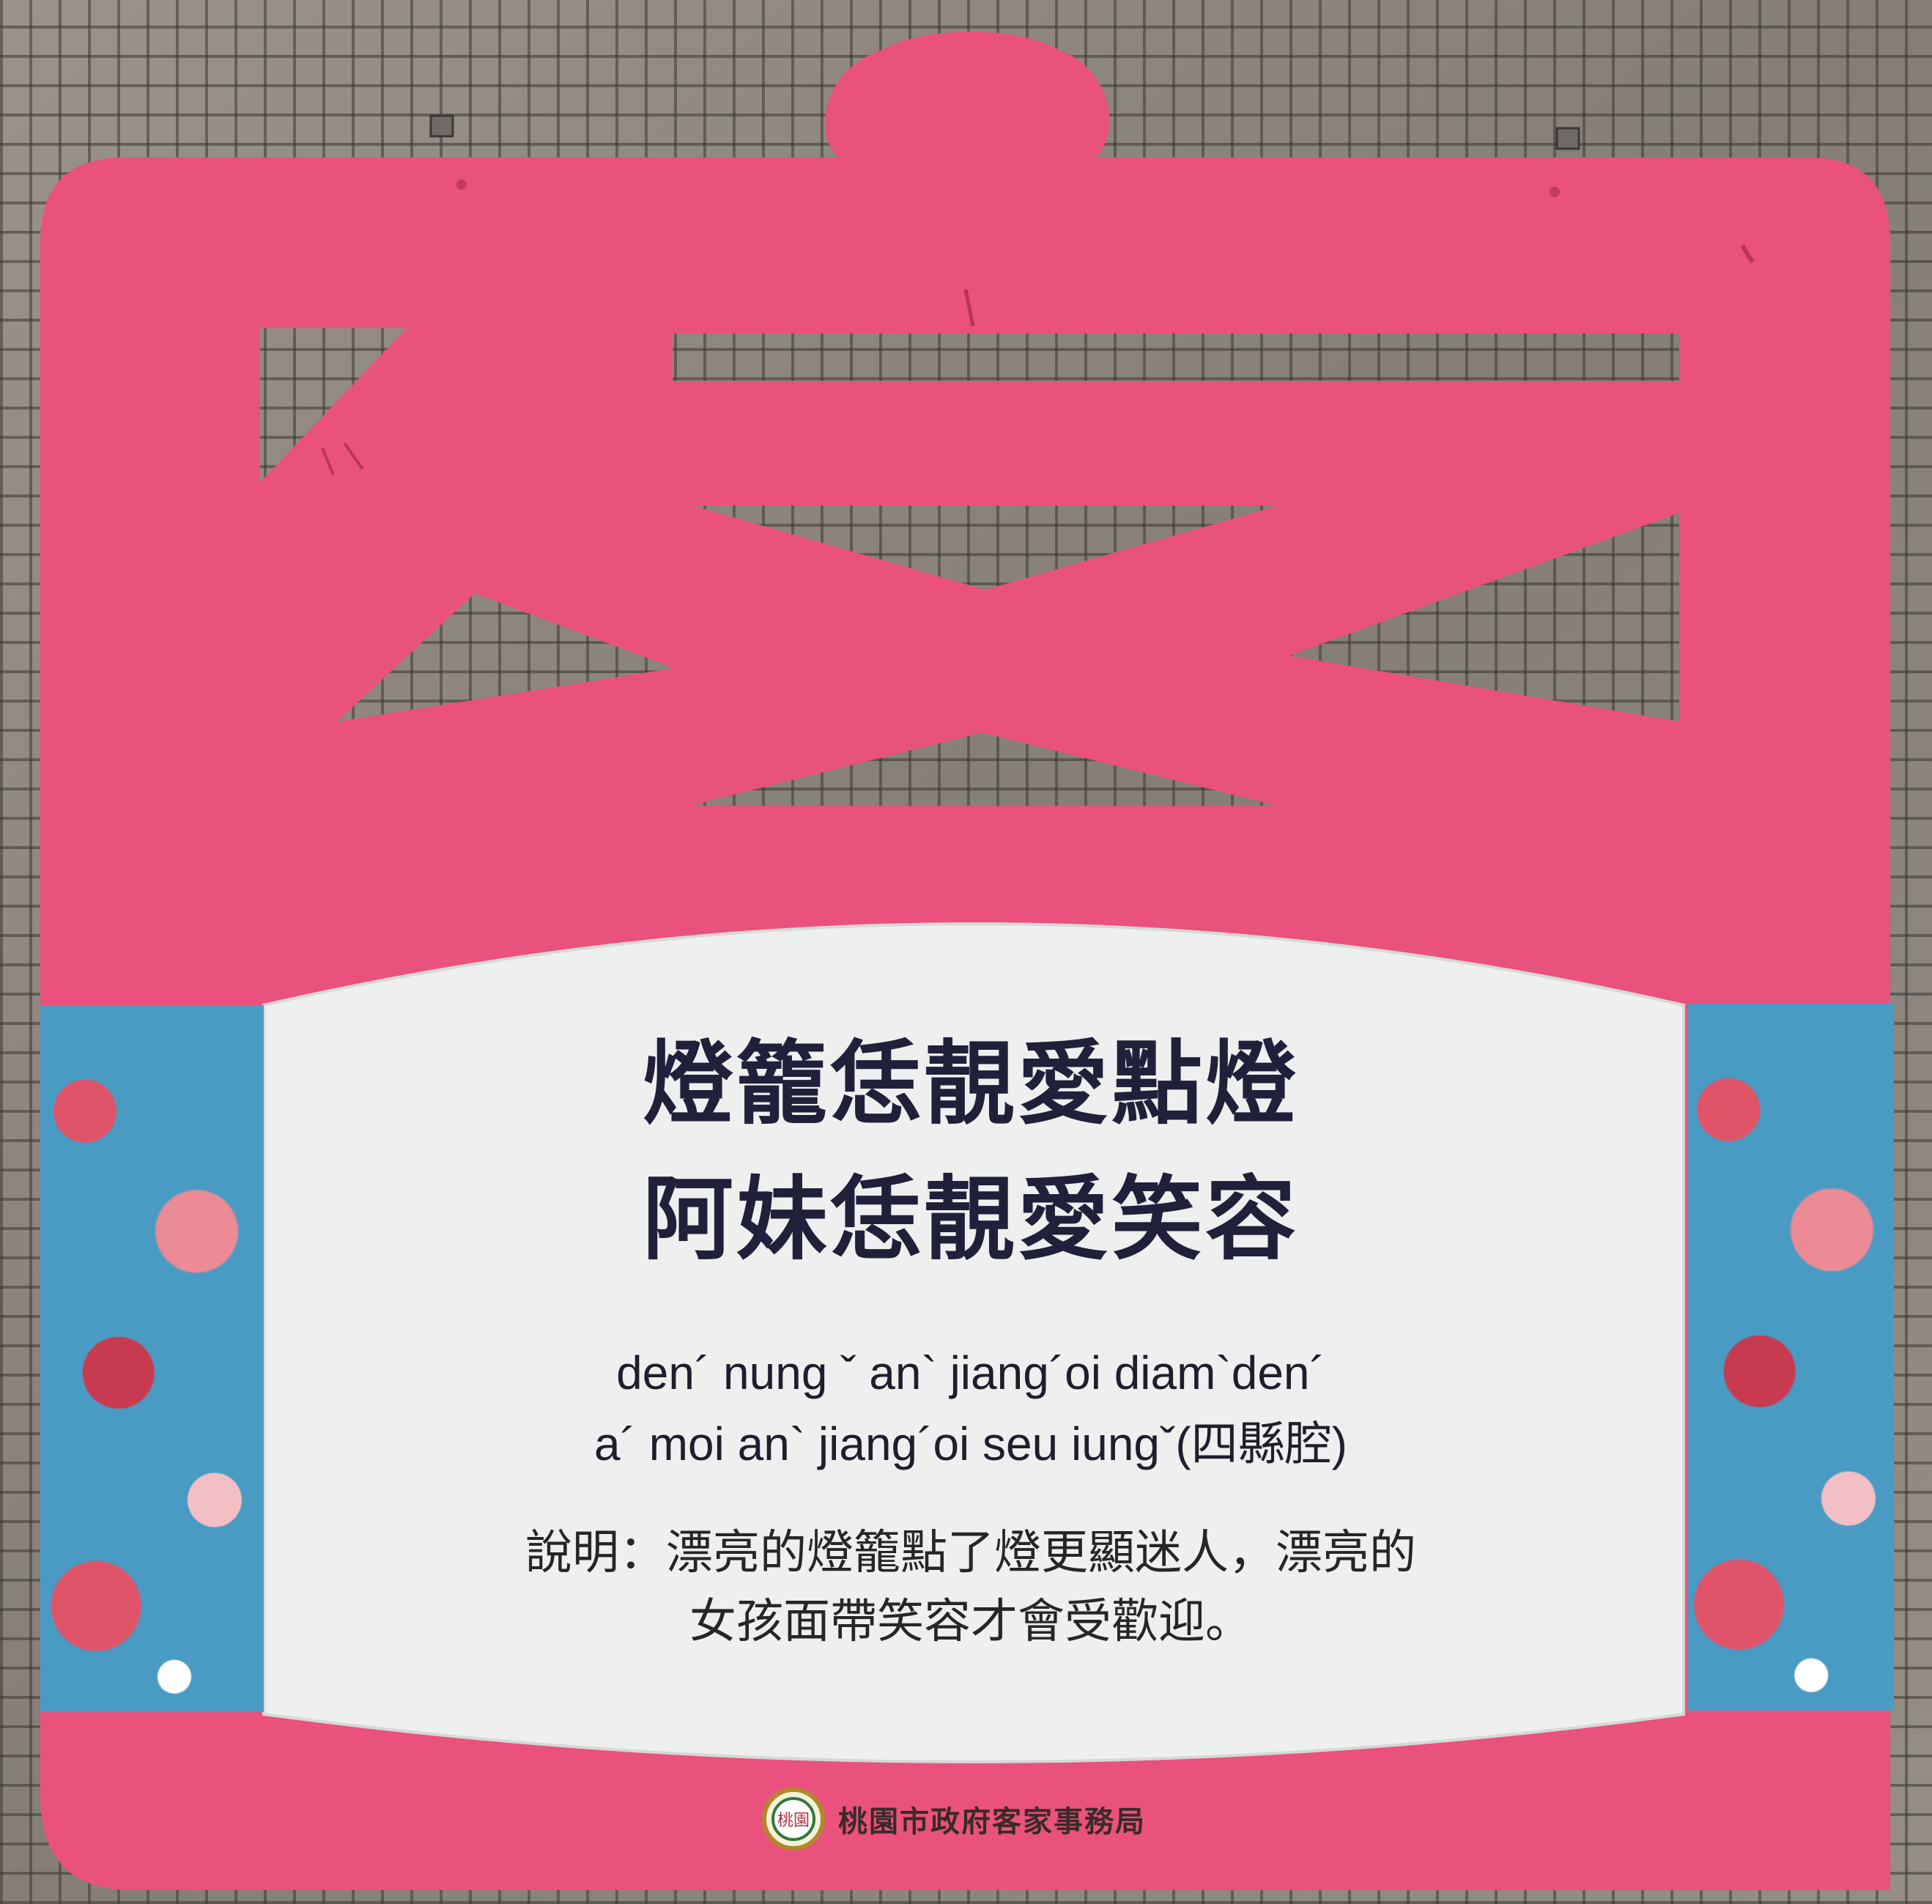 The height and width of the screenshot is (1904, 1932). I want to click on romanization-line-1: den´ nung ˇ an` jiang´oi diam`den´, so click(970, 1372).